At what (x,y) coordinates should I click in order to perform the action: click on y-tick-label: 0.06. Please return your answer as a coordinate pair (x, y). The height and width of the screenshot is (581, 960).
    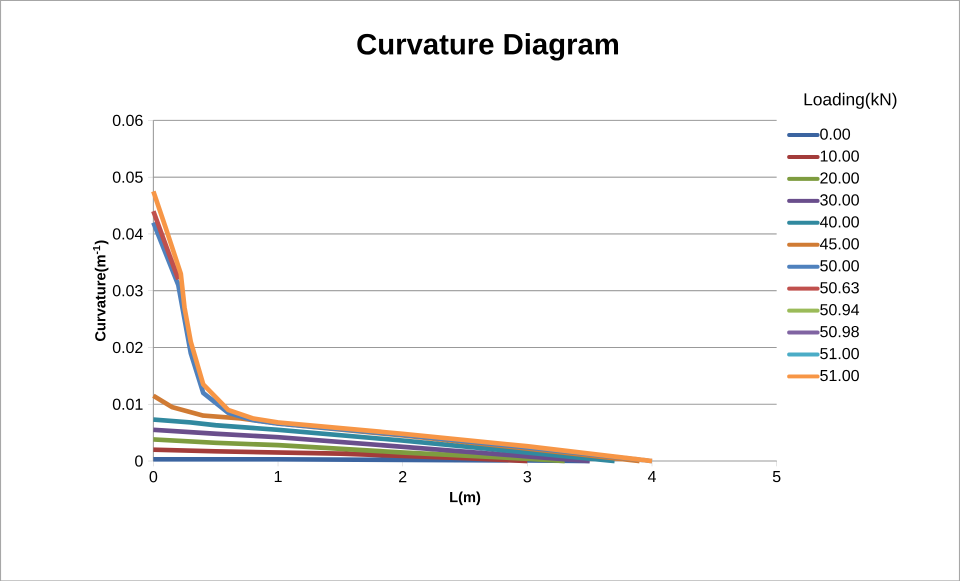
    Looking at the image, I should click on (127, 120).